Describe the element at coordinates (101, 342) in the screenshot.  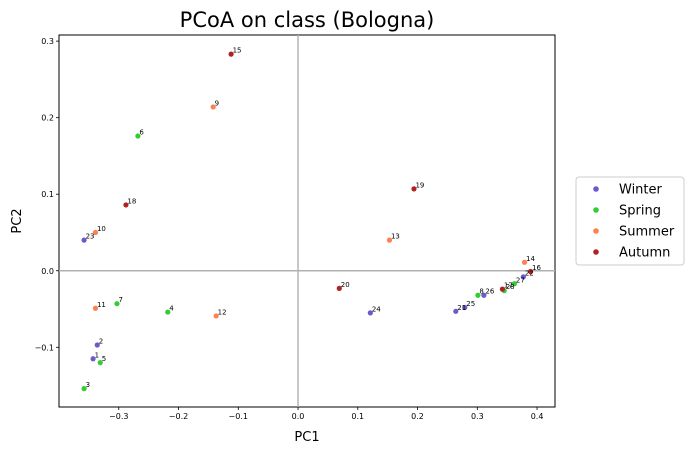
I see `point-label: 2` at that location.